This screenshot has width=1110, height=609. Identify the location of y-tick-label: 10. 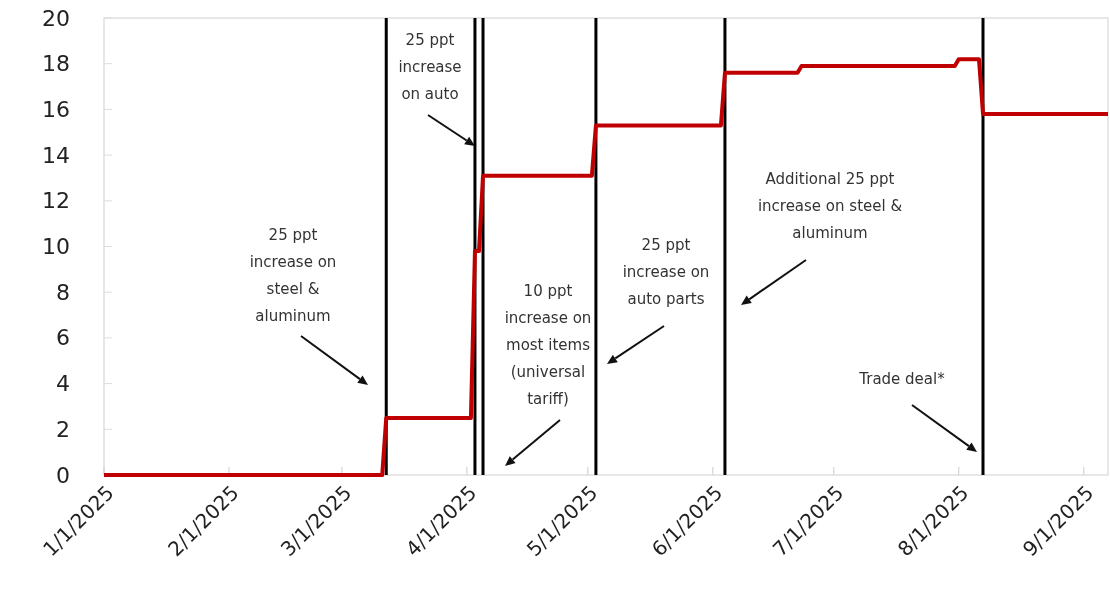
(56, 246).